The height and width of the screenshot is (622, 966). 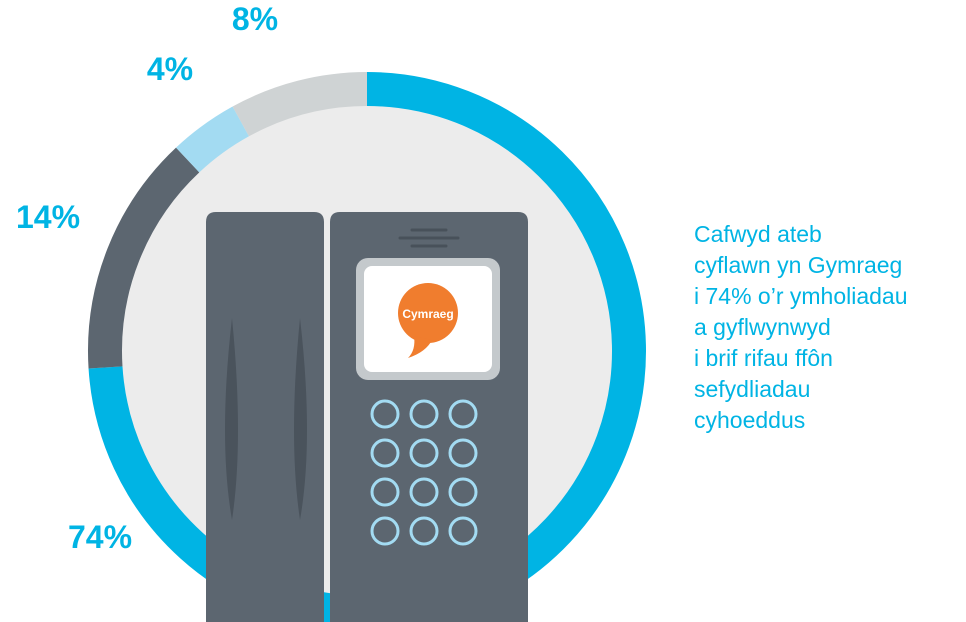 What do you see at coordinates (429, 238) in the screenshot?
I see `speaker-grille` at bounding box center [429, 238].